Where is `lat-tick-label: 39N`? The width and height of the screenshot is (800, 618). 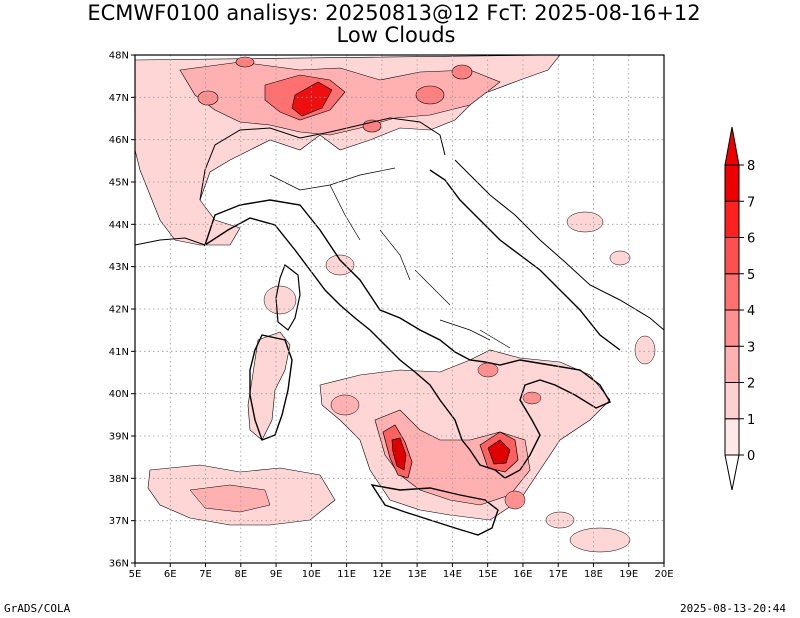 lat-tick-label: 39N is located at coordinates (119, 437).